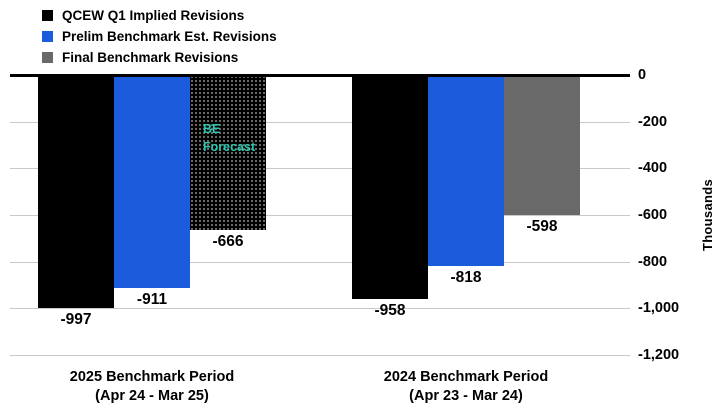  I want to click on legend-item: Final Benchmark Revisions, so click(159, 57).